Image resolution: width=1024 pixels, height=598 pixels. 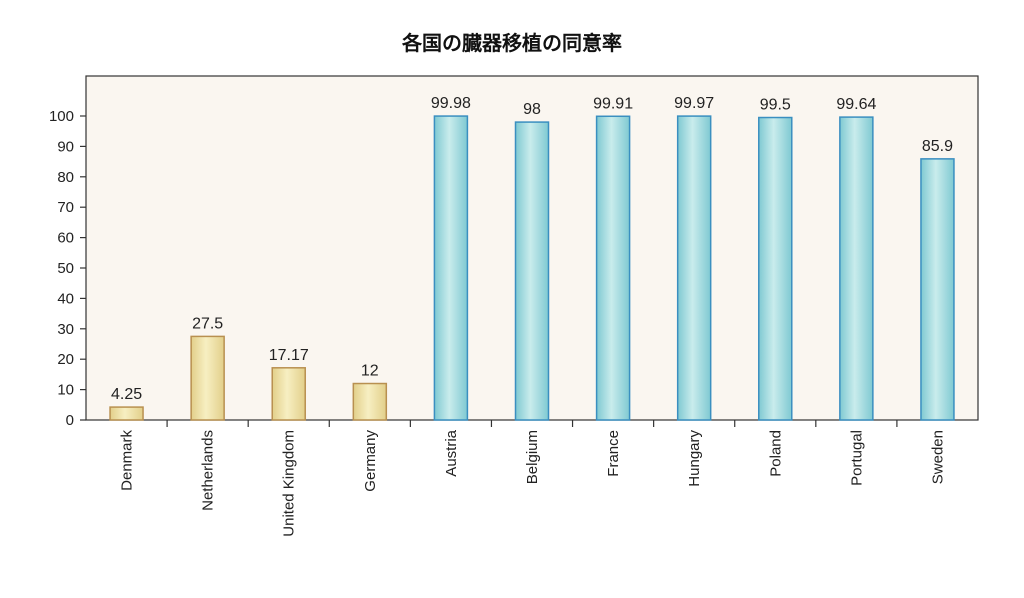 I want to click on value-label: 17.17, so click(x=289, y=355).